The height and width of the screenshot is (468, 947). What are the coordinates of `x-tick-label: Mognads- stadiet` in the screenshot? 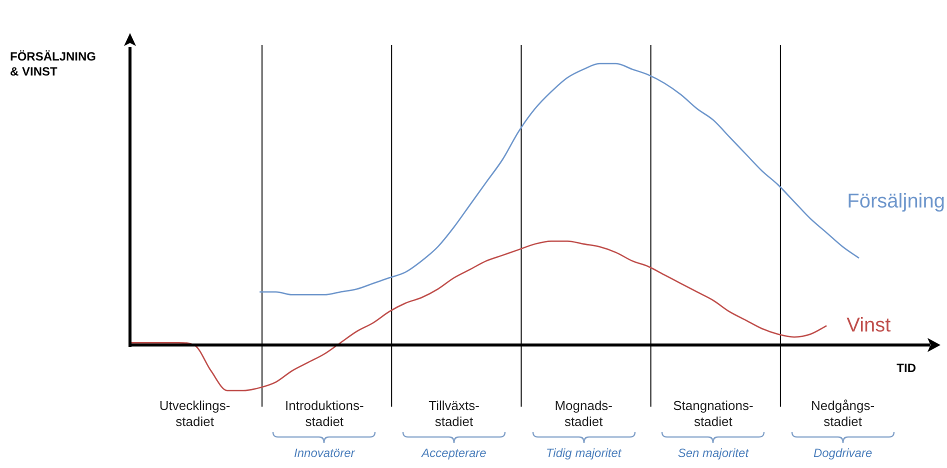 It's located at (583, 413).